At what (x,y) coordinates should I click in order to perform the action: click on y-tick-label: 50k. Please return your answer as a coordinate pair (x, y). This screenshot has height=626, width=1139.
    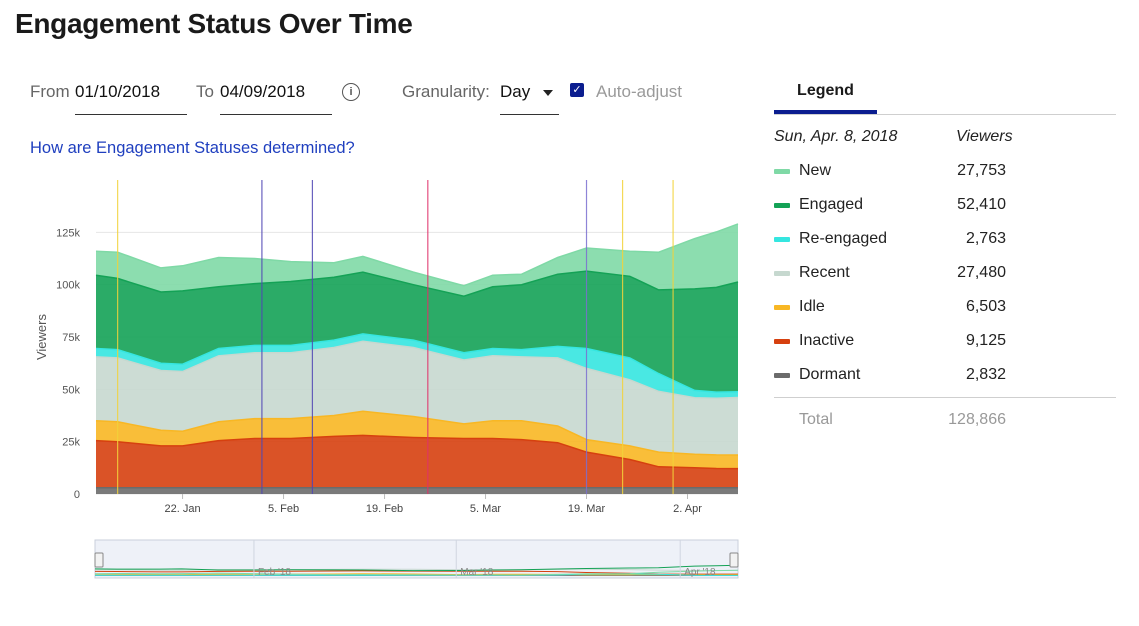
    Looking at the image, I should click on (71, 390).